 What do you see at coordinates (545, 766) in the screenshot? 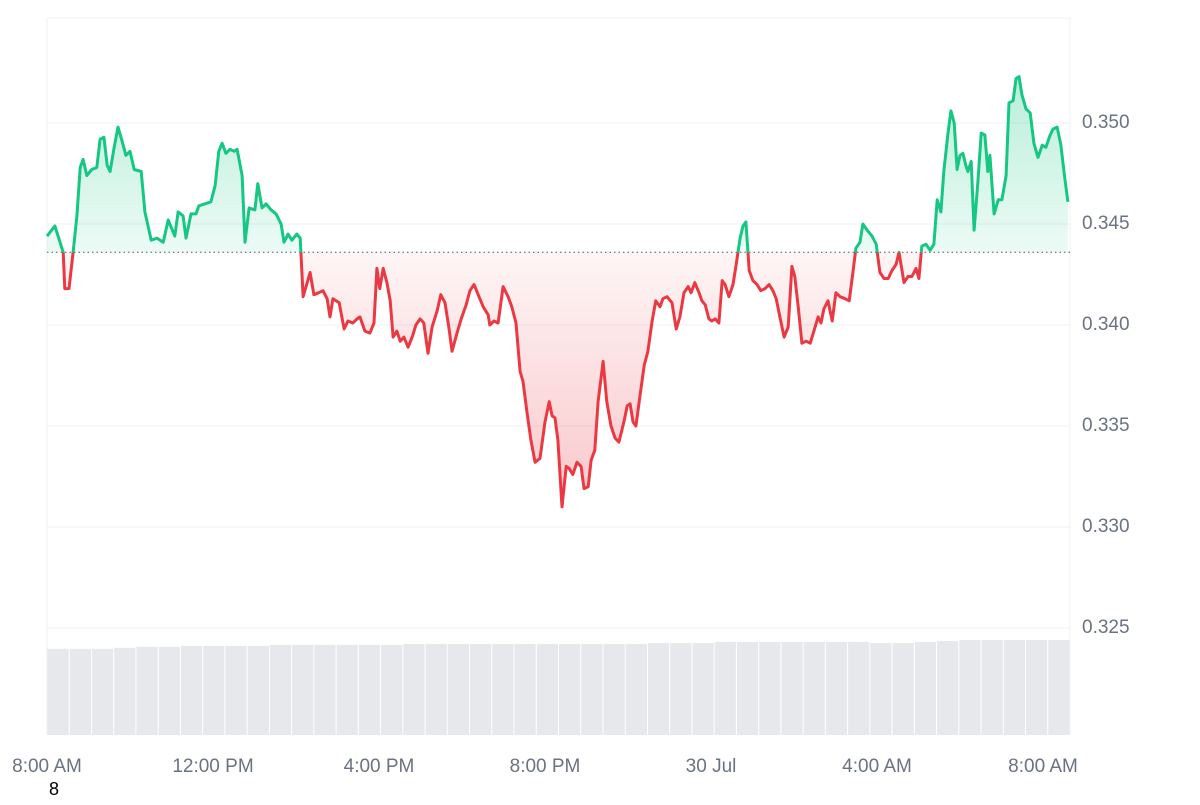
I see `x-tick-label: 8:00 PM` at bounding box center [545, 766].